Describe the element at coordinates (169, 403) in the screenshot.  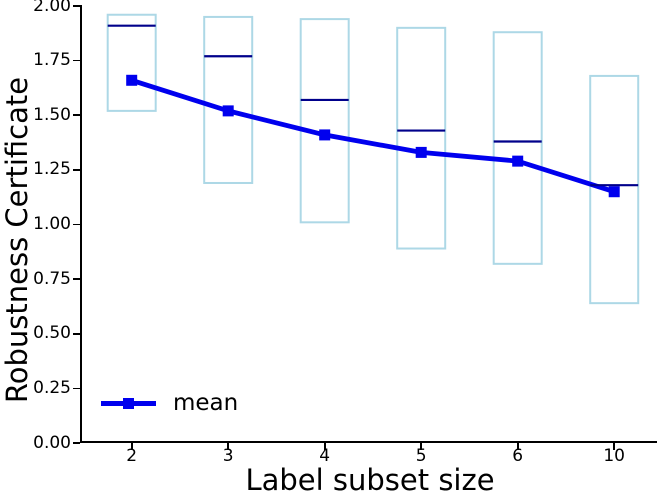
I see `legend: mean` at that location.